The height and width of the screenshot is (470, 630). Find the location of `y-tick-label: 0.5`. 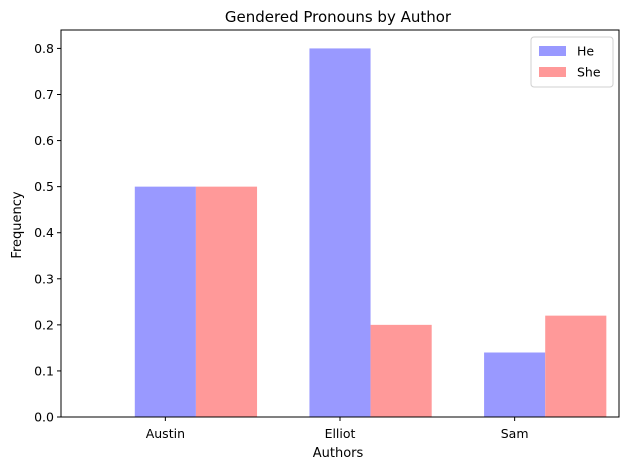

y-tick-label: 0.5 is located at coordinates (44, 186).